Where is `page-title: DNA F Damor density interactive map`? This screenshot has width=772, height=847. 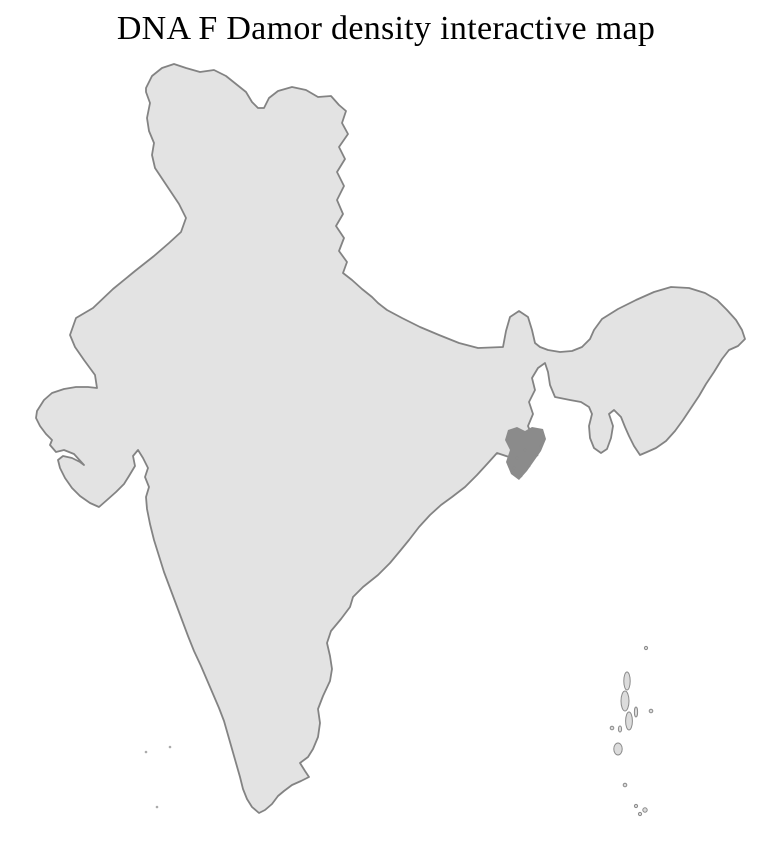 page-title: DNA F Damor density interactive map is located at coordinates (386, 28).